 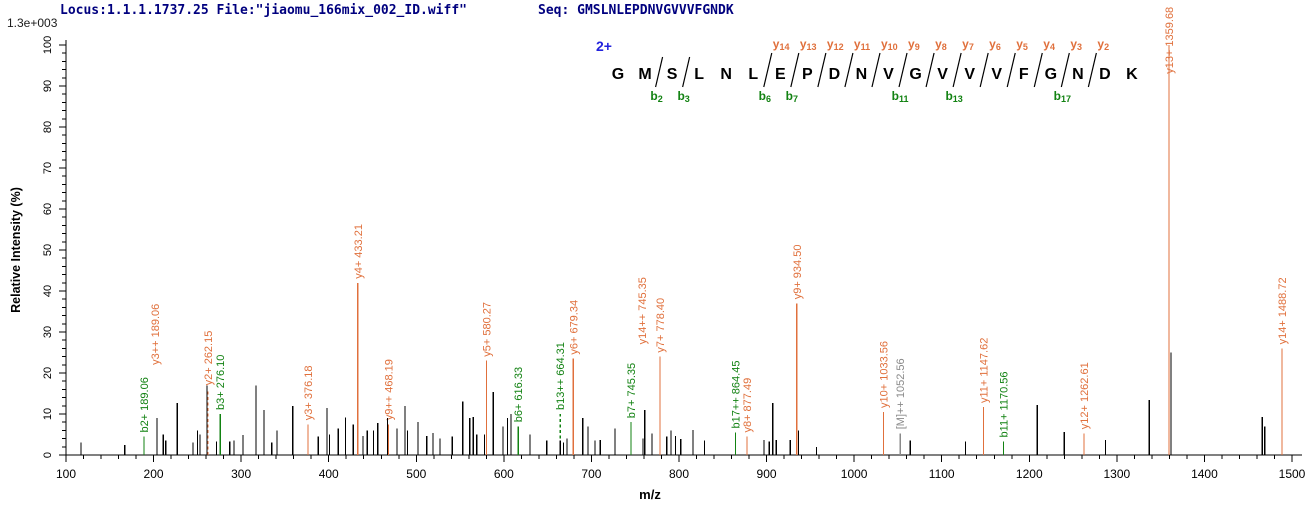 What do you see at coordinates (1062, 96) in the screenshot?
I see `ion-tag: b17` at bounding box center [1062, 96].